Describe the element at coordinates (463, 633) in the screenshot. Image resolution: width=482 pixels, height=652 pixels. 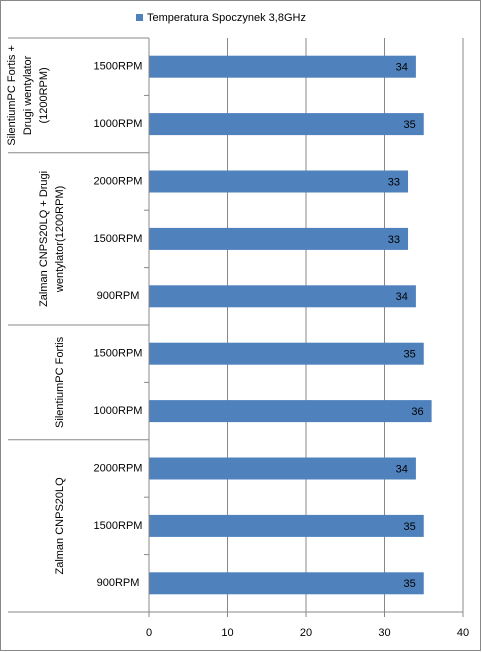
I see `x-tick-label: 40` at that location.